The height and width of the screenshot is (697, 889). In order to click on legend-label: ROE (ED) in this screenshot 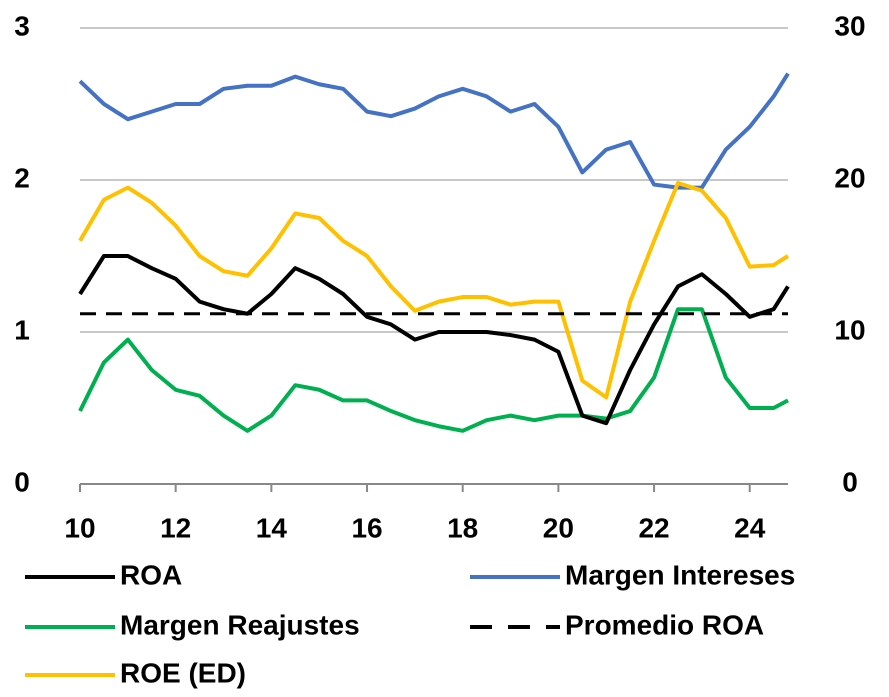, I will do `click(183, 672)`.